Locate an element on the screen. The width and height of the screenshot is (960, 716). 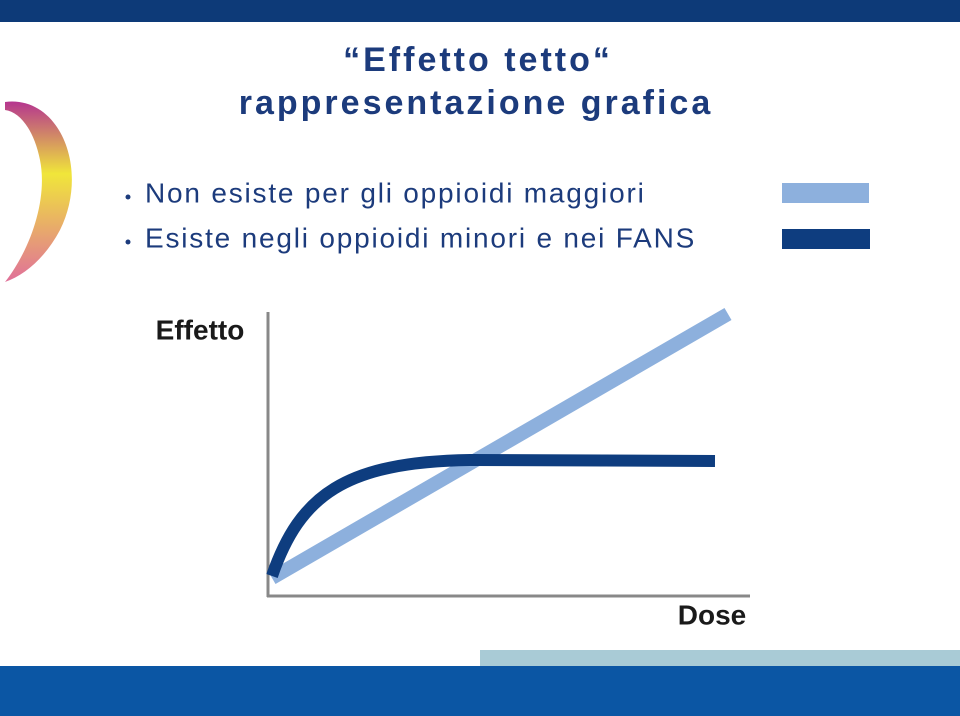
title-line2: rappresentazione grafica is located at coordinates (476, 103).